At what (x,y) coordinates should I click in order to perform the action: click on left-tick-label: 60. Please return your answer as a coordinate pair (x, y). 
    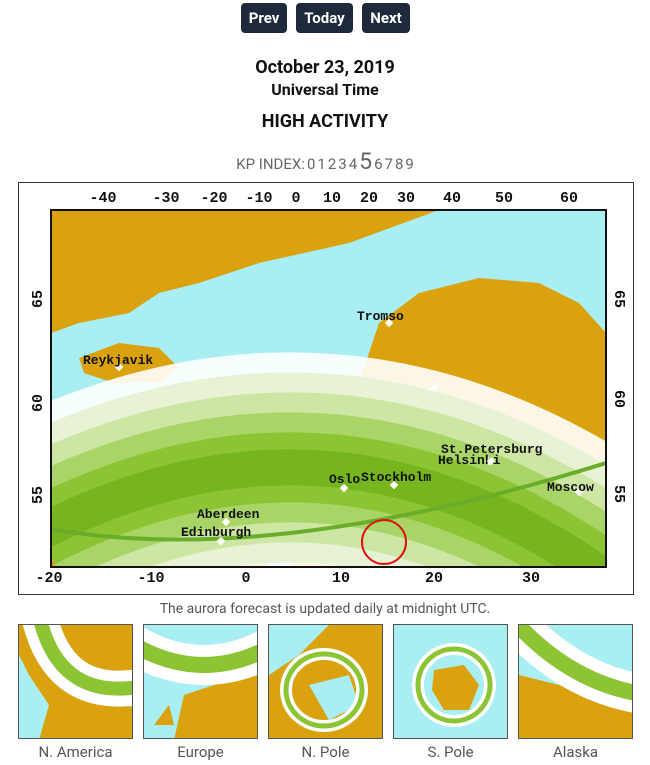
    Looking at the image, I should click on (38, 403).